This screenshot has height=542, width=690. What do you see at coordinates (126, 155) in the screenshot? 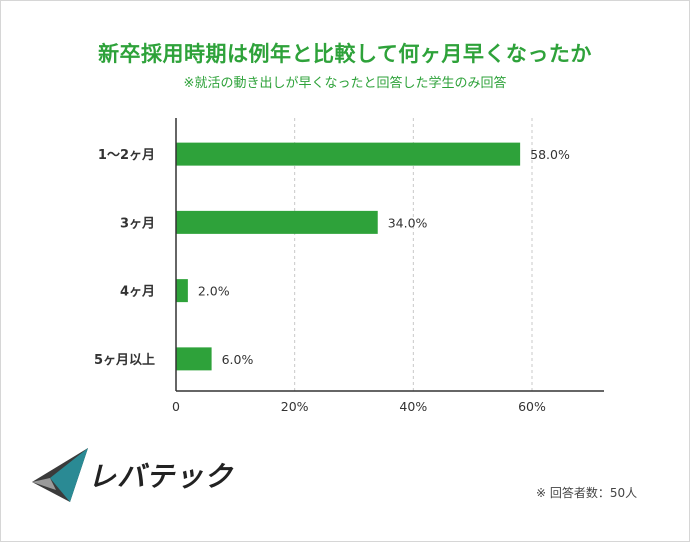
I see `category-label-0: 1〜2ヶ月` at bounding box center [126, 155].